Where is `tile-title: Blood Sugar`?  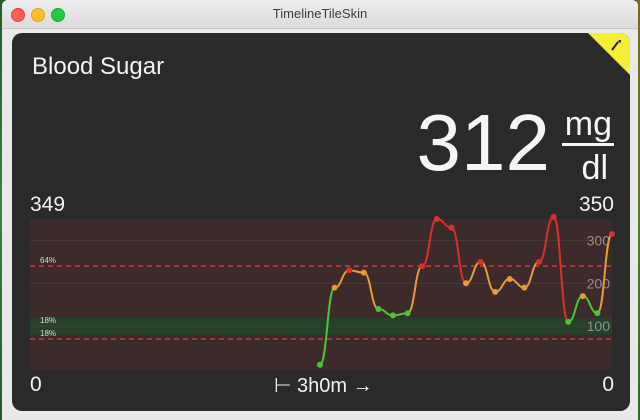 tile-title: Blood Sugar is located at coordinates (98, 66).